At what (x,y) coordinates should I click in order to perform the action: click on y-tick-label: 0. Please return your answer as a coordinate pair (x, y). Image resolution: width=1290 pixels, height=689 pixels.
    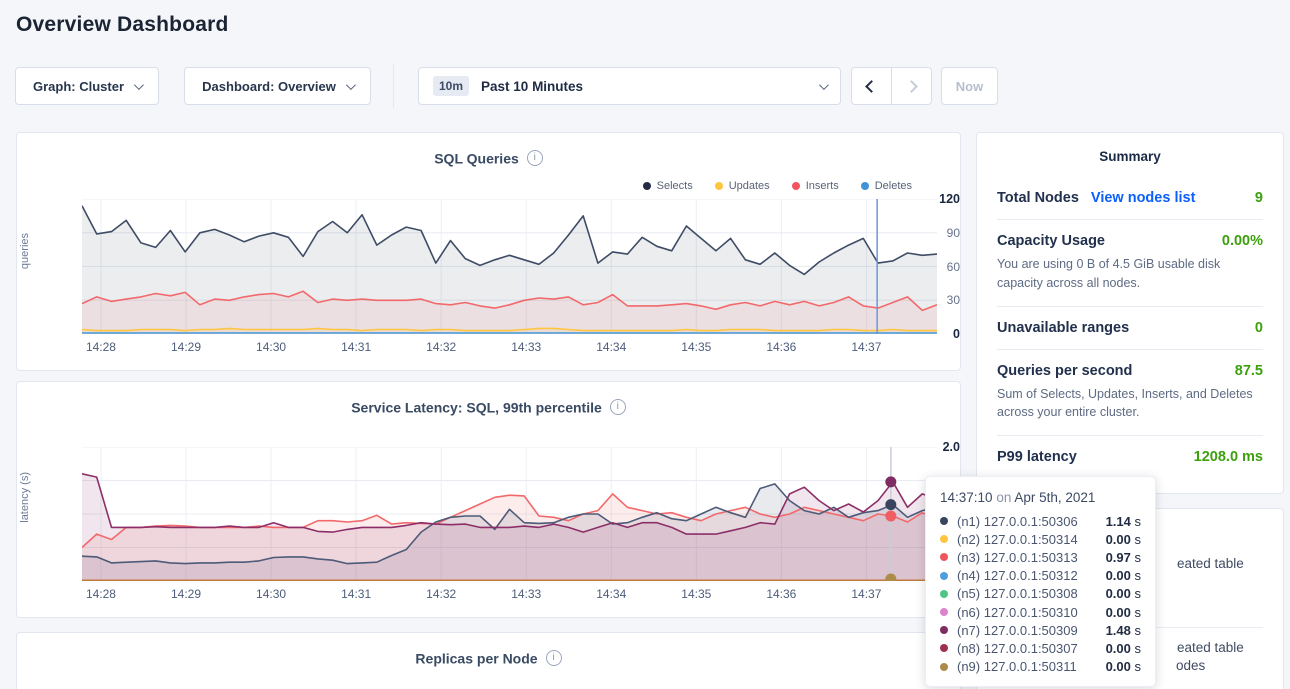
    Looking at the image, I should click on (956, 334).